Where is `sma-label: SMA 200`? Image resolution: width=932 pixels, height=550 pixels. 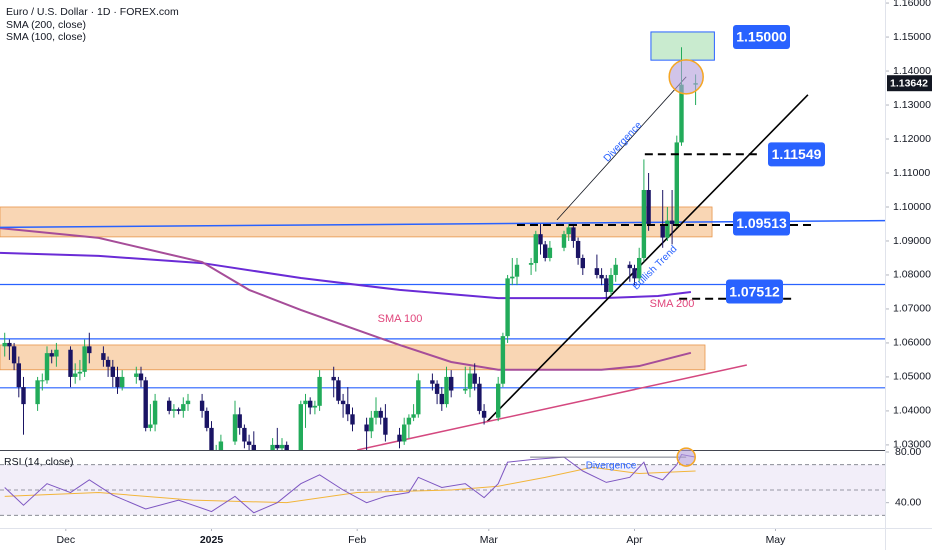
sma-label: SMA 200 is located at coordinates (672, 304).